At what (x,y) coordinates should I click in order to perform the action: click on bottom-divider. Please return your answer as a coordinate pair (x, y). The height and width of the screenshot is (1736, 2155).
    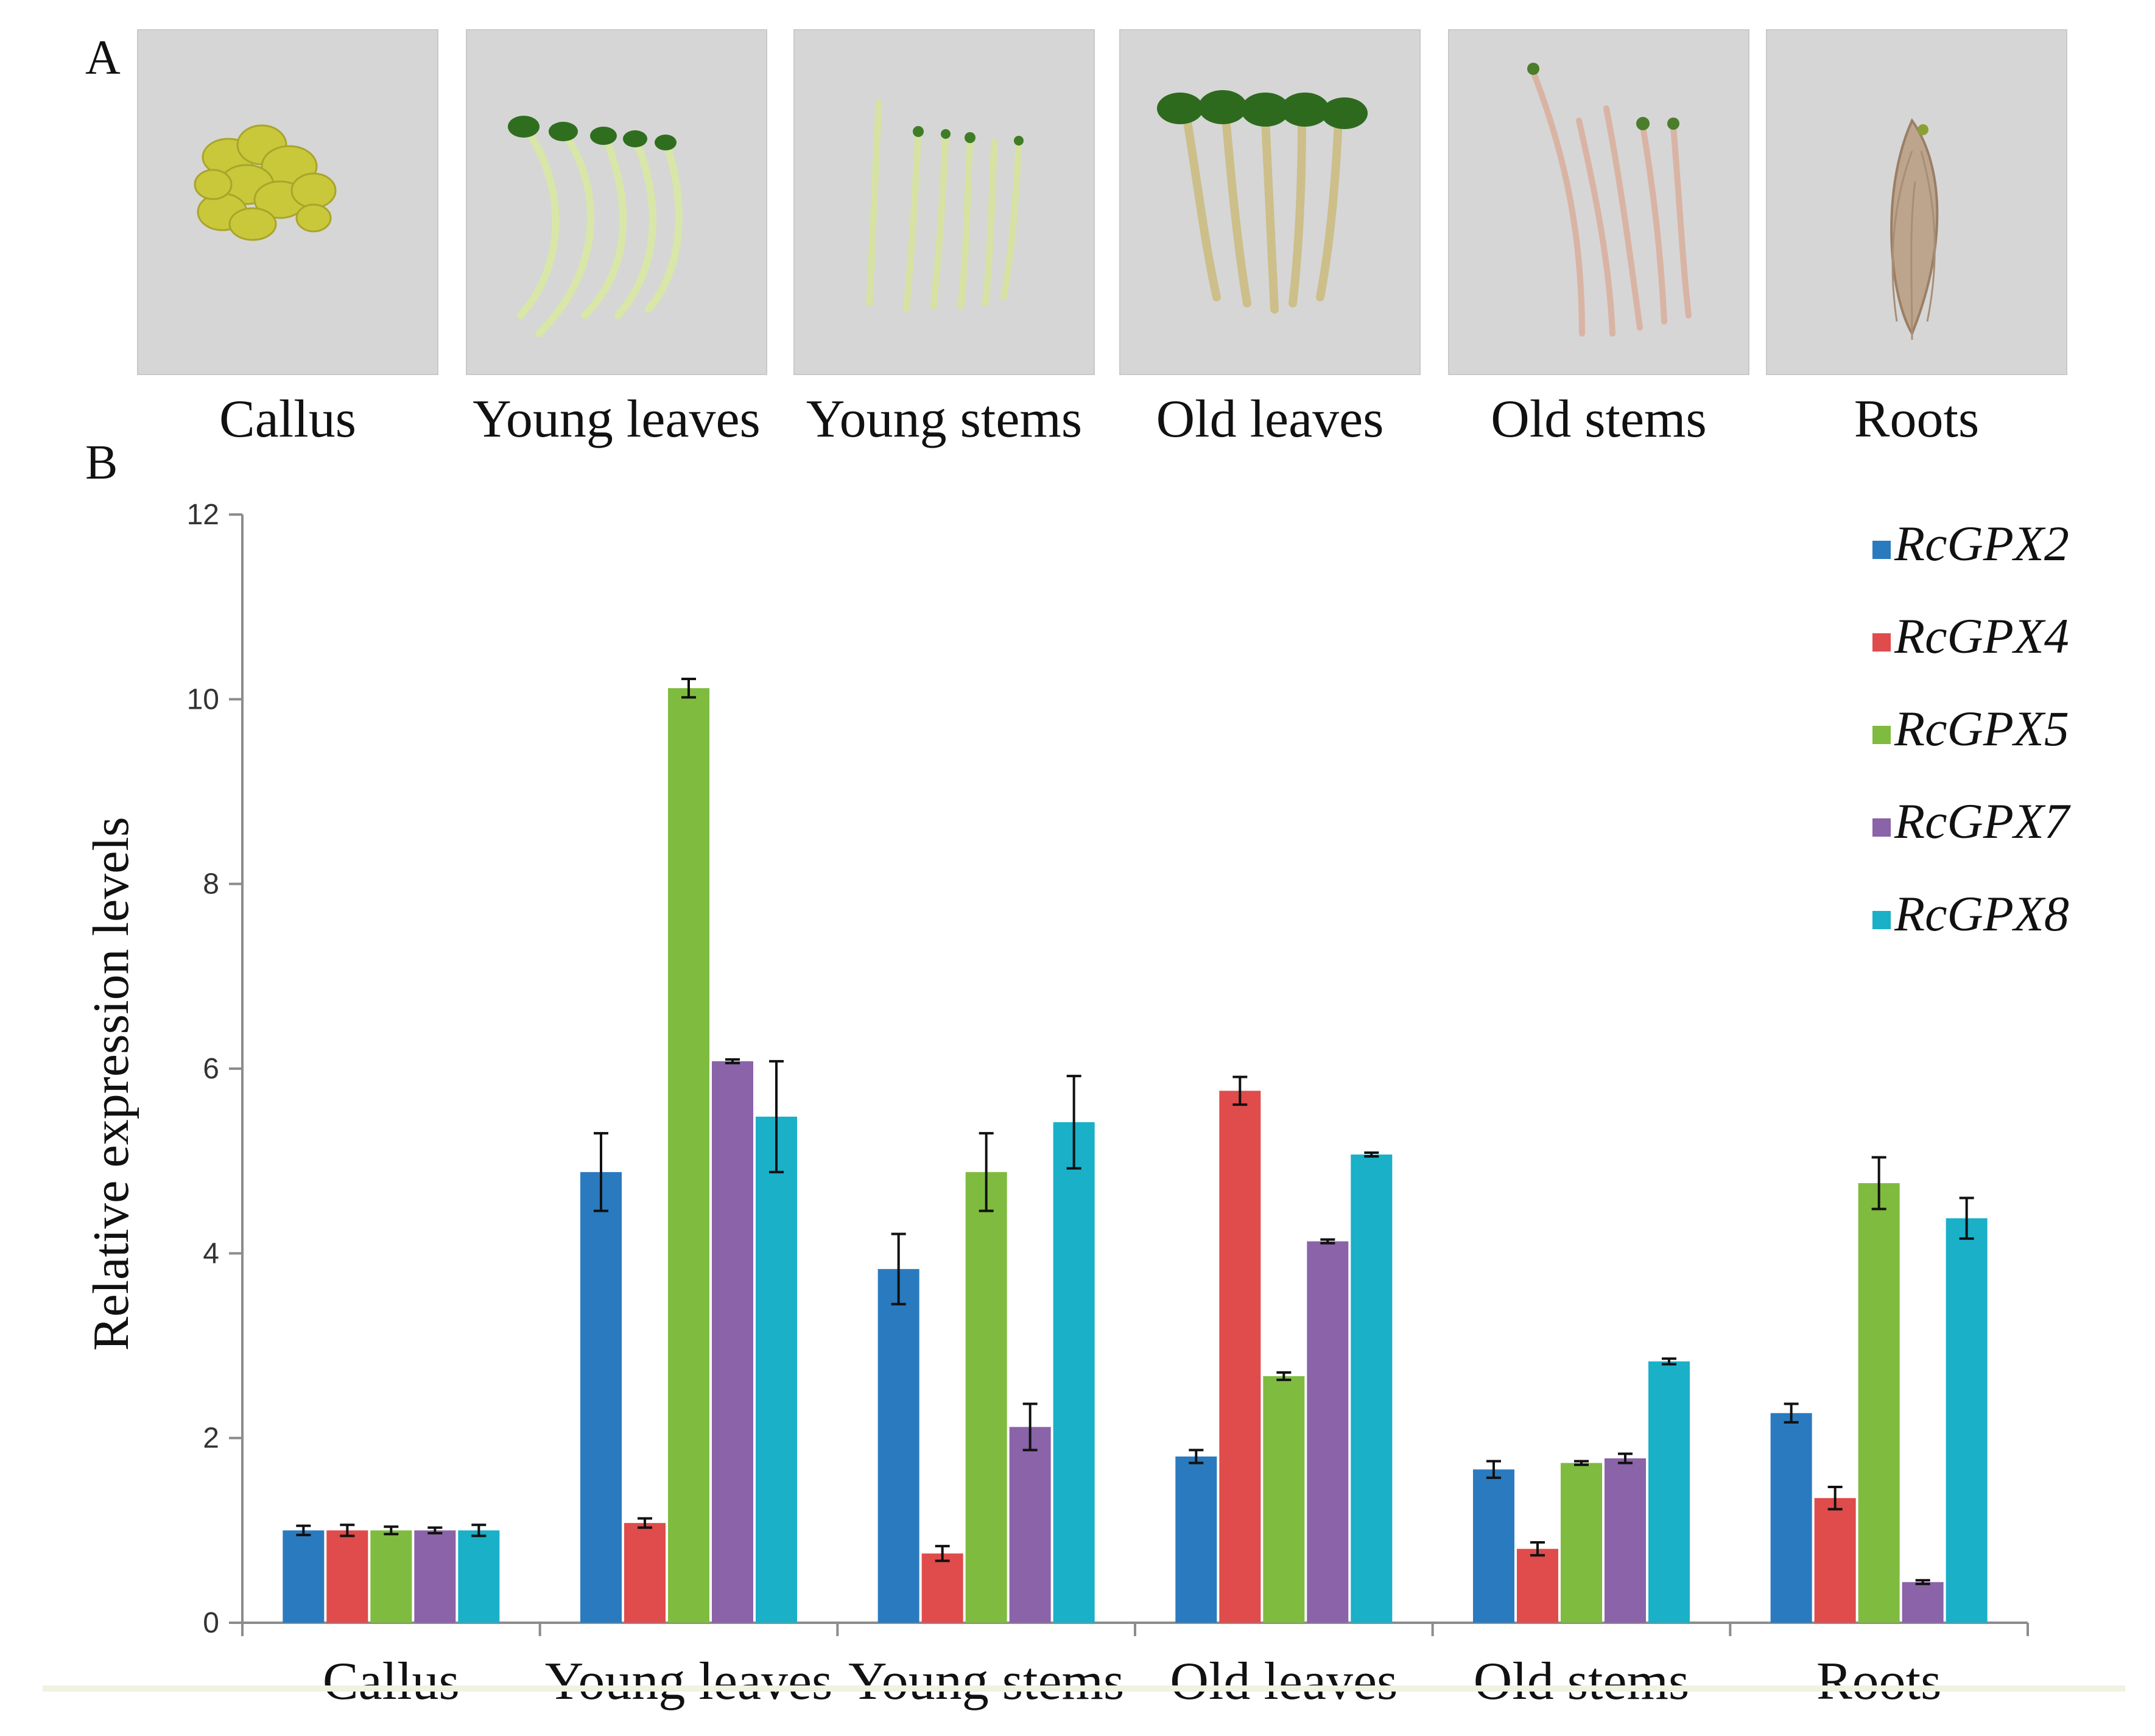
    Looking at the image, I should click on (1084, 1689).